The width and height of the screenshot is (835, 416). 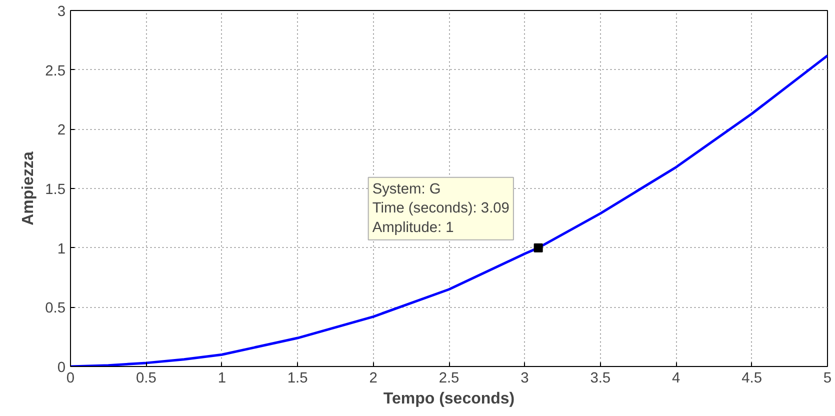 What do you see at coordinates (752, 378) in the screenshot?
I see `x-tick-label: 4.5` at bounding box center [752, 378].